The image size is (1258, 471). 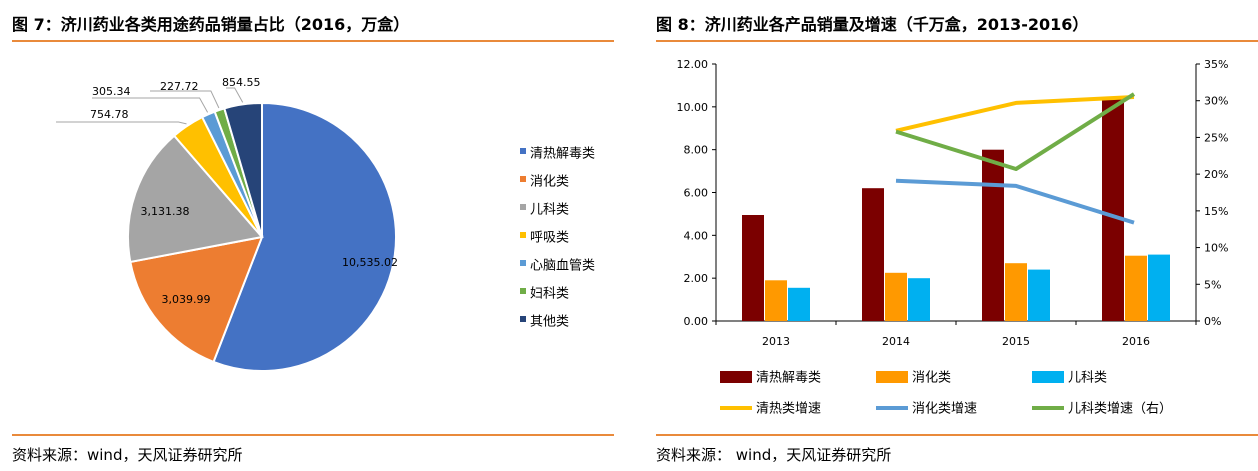 I want to click on x-tick-label-2016: 2016, so click(x=1136, y=341).